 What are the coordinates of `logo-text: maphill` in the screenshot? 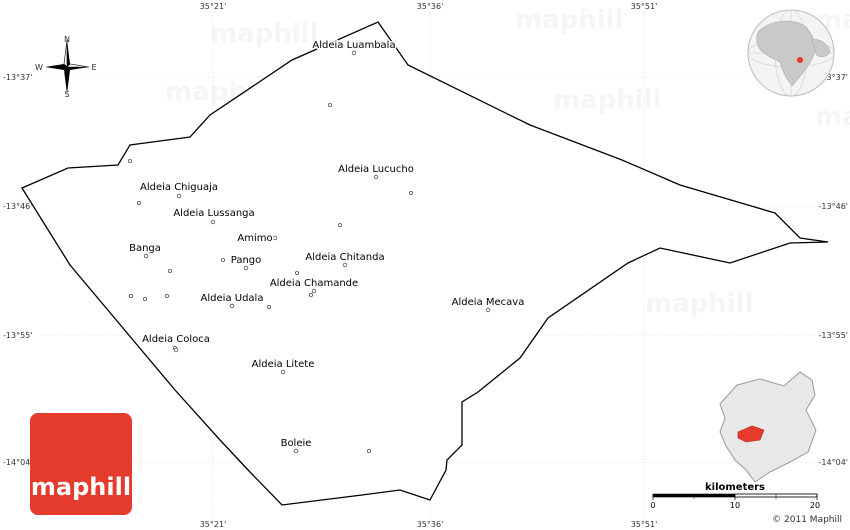 It's located at (81, 487).